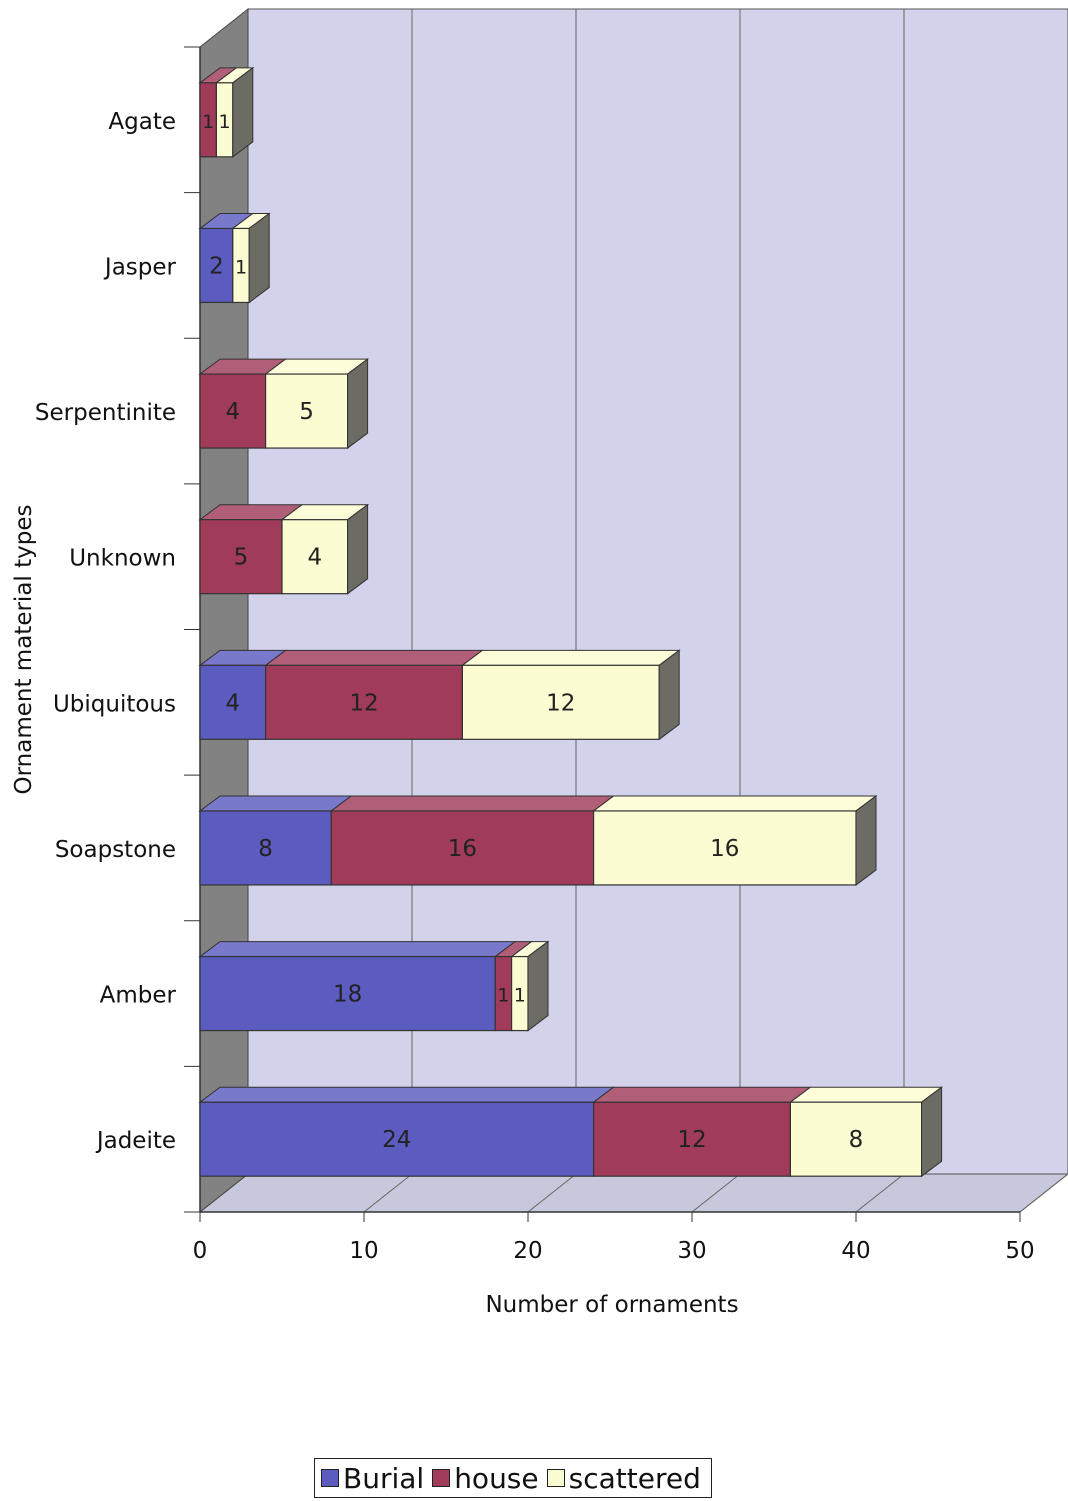 This screenshot has width=1068, height=1501. I want to click on x-tick-label: 10, so click(363, 1251).